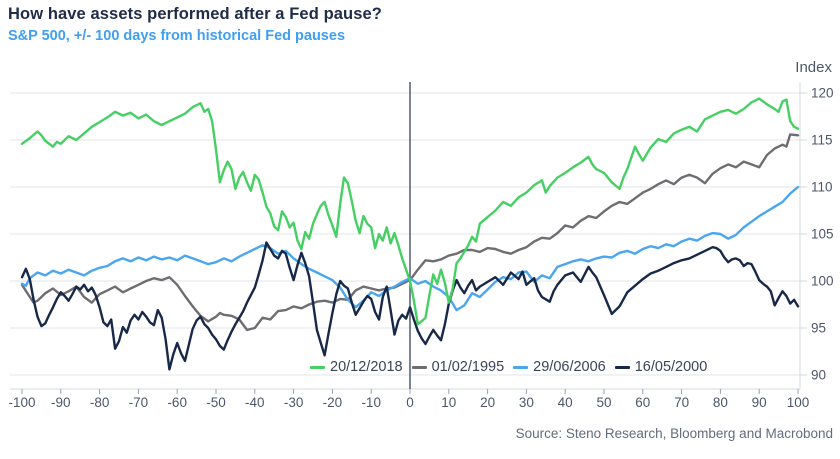  What do you see at coordinates (671, 367) in the screenshot?
I see `legend-label: 16/05/2000` at bounding box center [671, 367].